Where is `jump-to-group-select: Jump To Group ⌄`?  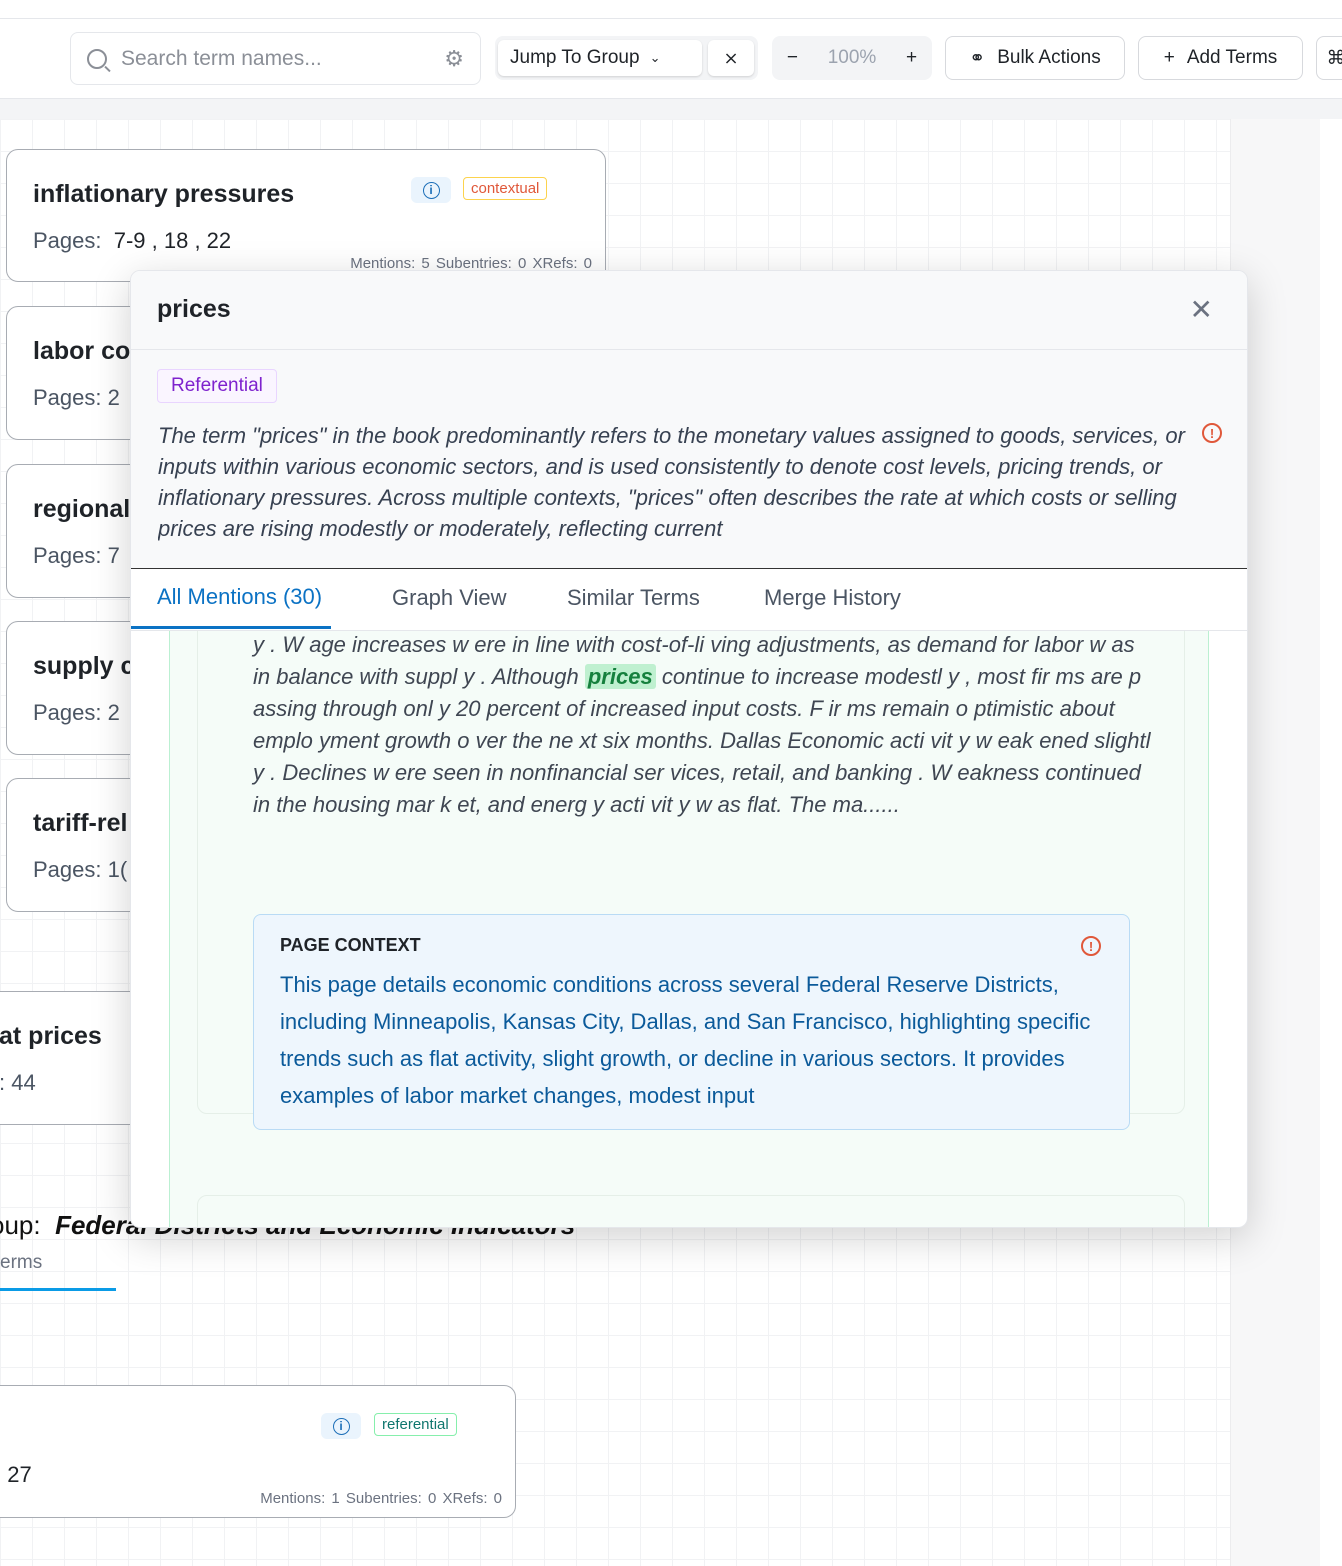
jump-to-group-select: Jump To Group ⌄ is located at coordinates (600, 58).